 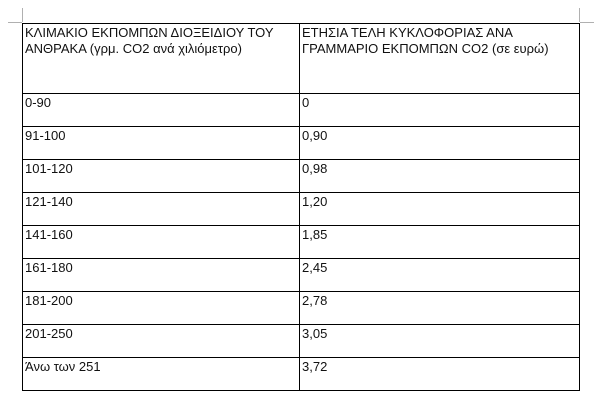 What do you see at coordinates (161, 209) in the screenshot?
I see `range-cell: 121-140` at bounding box center [161, 209].